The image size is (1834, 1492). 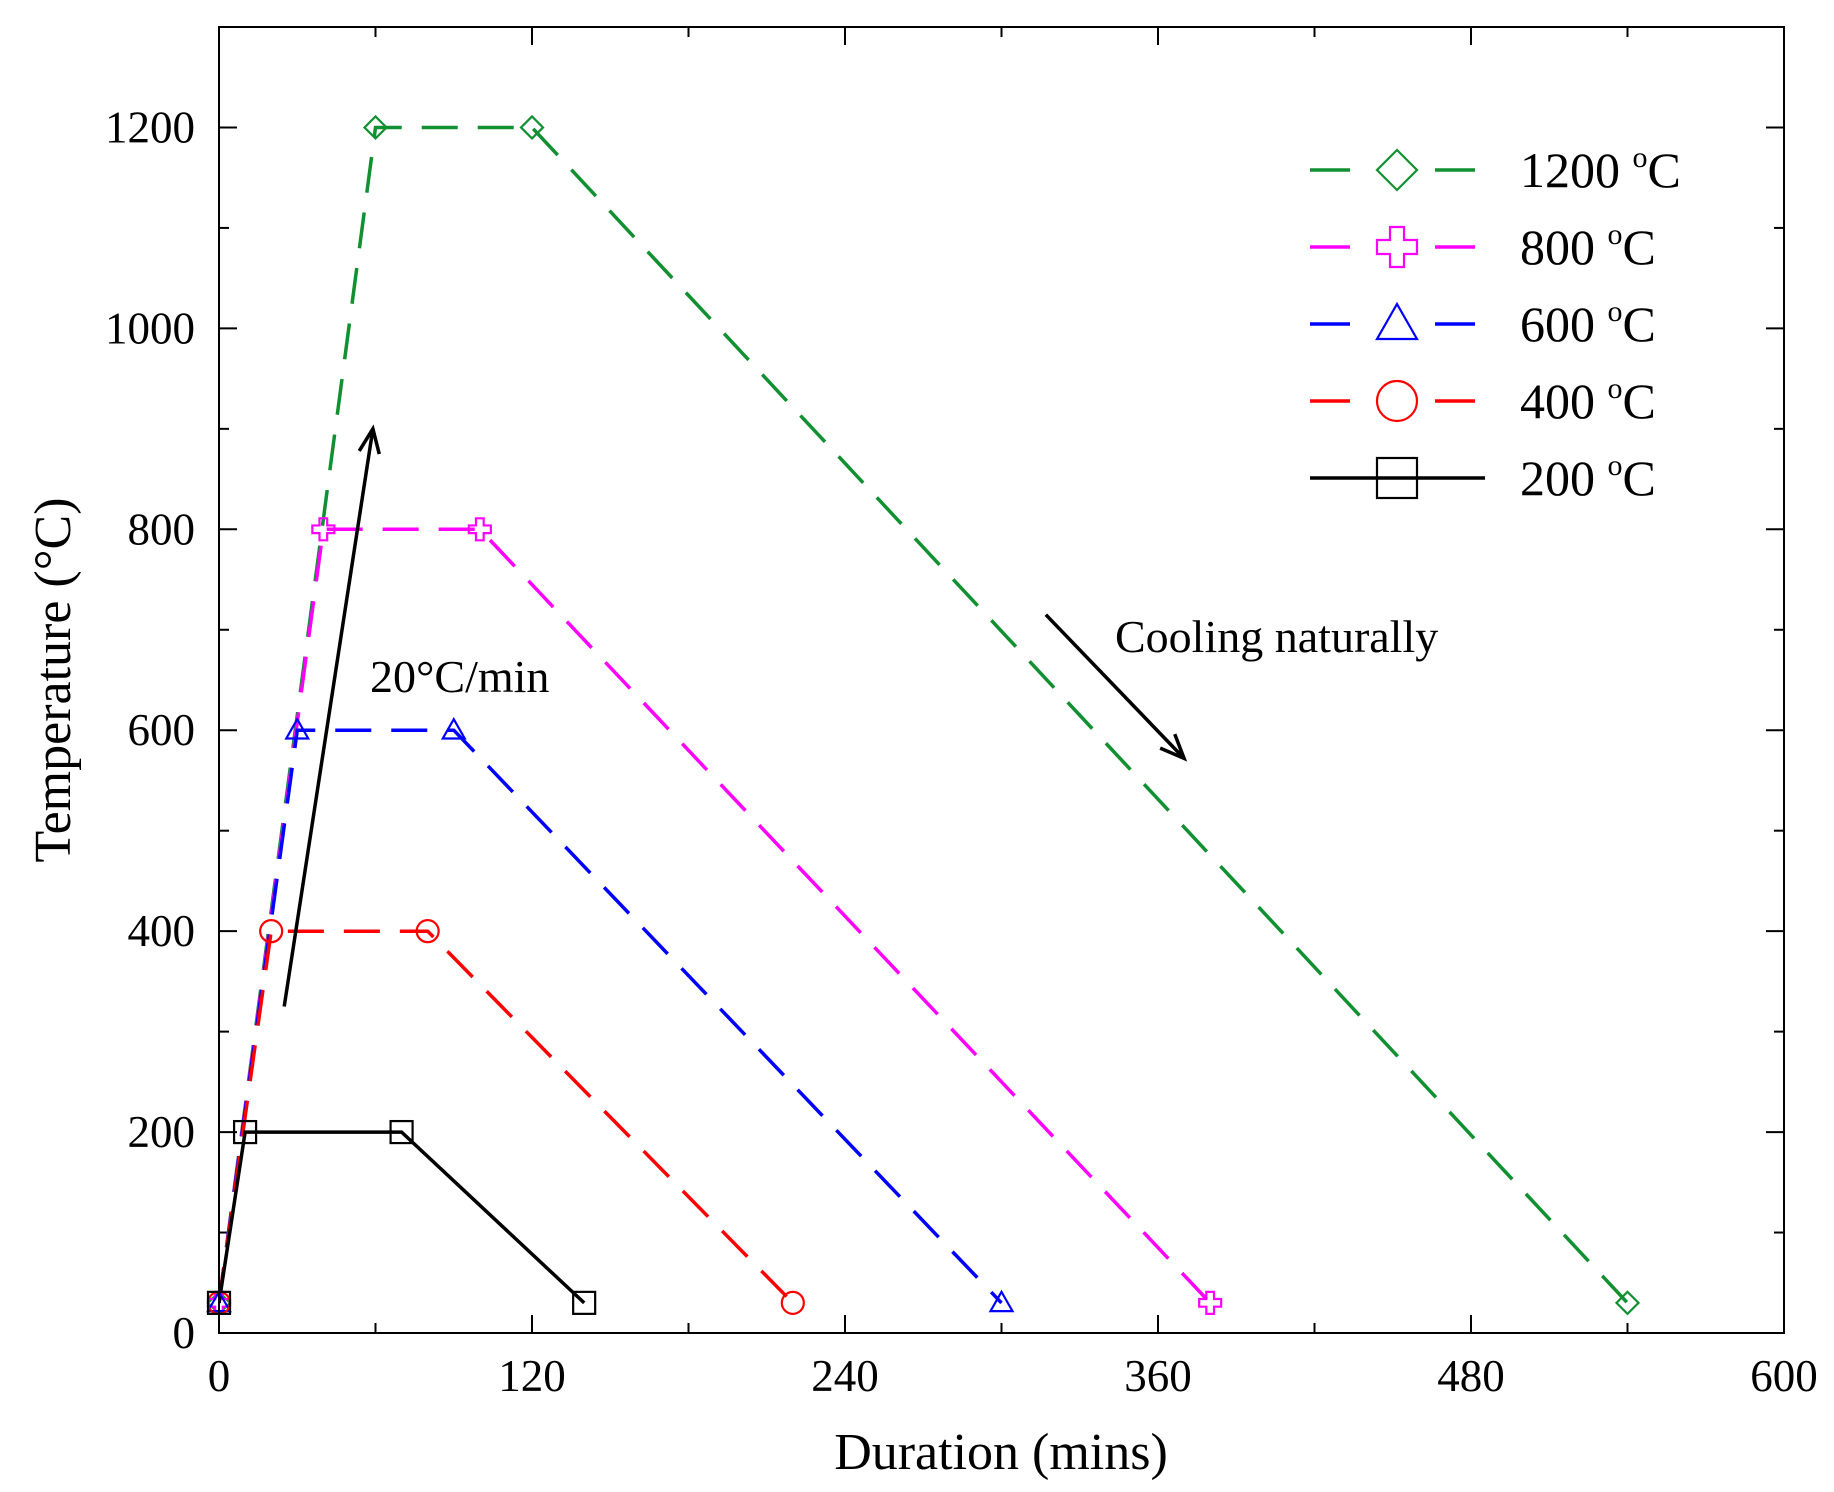 I want to click on legend: 1200 oC 800 oC 600 oC 400 oC 200 oC, so click(x=1495, y=323).